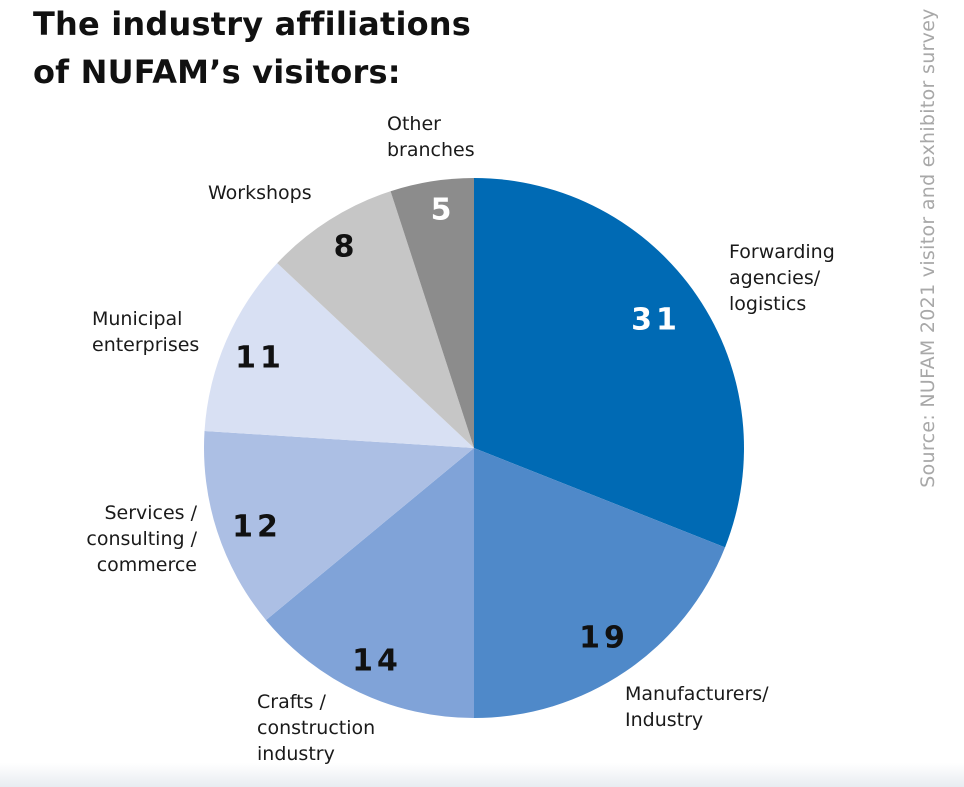 This screenshot has width=964, height=787. What do you see at coordinates (257, 527) in the screenshot?
I see `pie-value-label: 12` at bounding box center [257, 527].